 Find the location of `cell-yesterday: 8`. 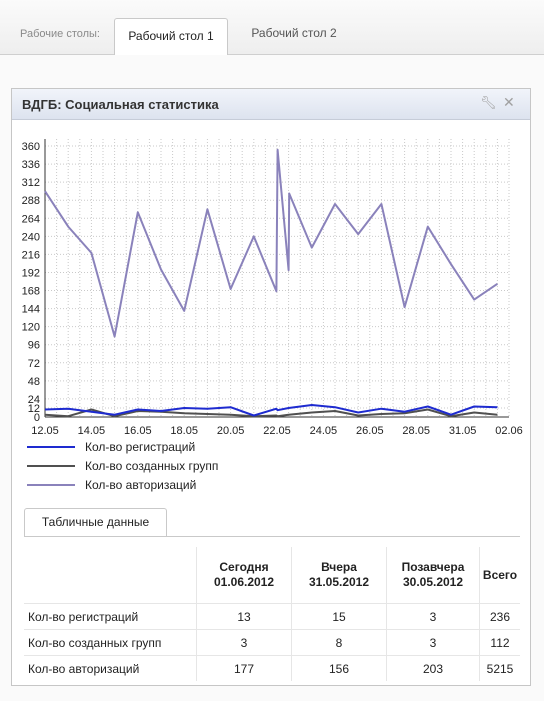

cell-yesterday: 8 is located at coordinates (339, 642).